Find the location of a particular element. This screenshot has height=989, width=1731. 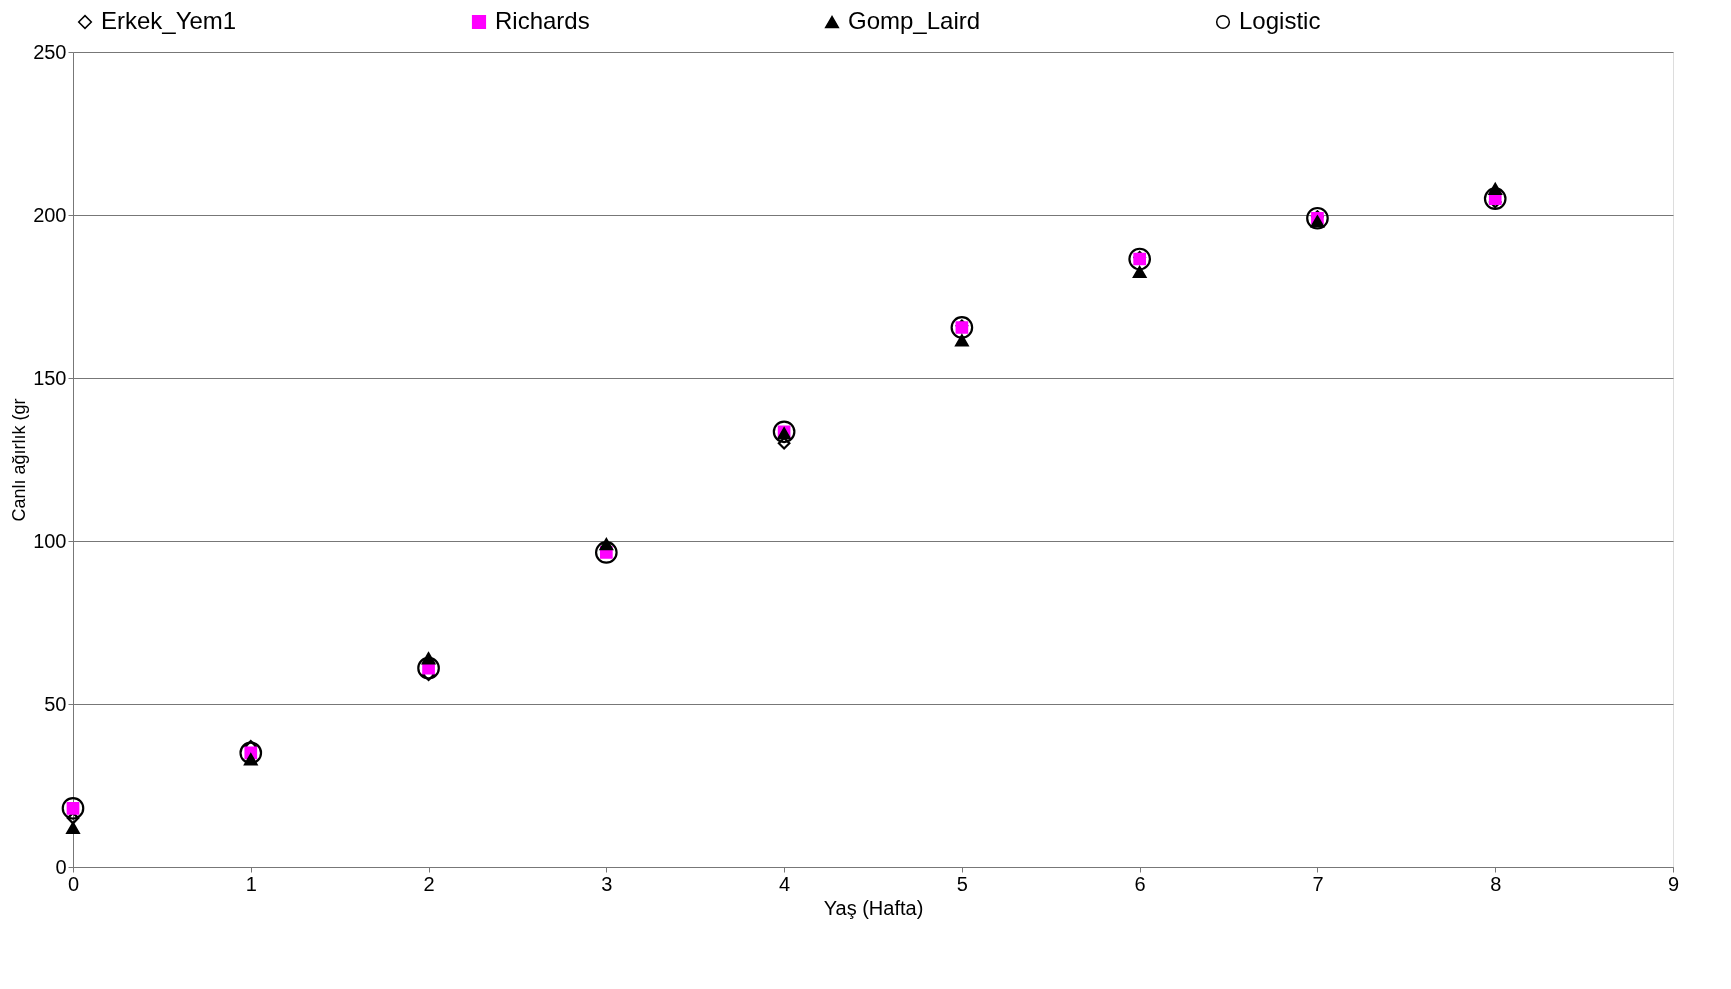

x-tick-label: 1 is located at coordinates (251, 883).